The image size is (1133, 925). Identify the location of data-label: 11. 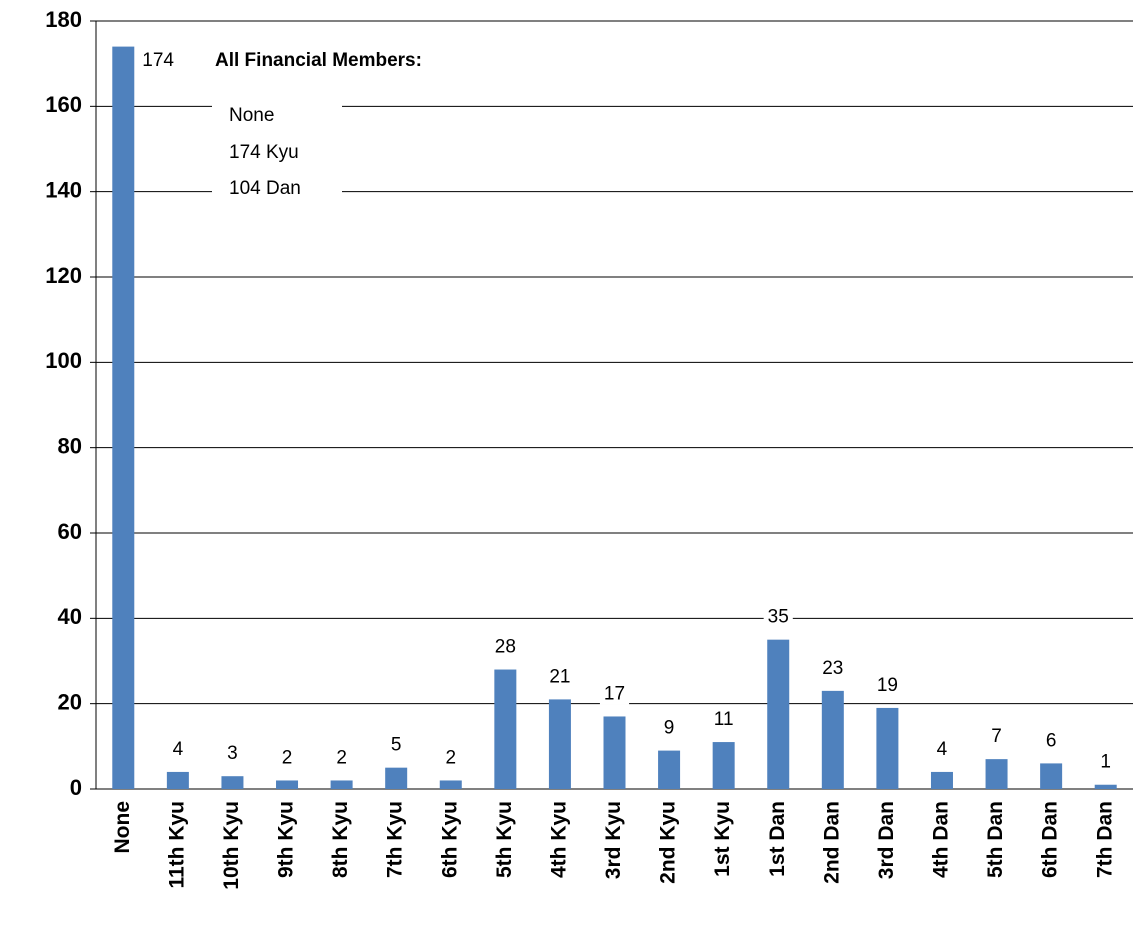
(724, 719).